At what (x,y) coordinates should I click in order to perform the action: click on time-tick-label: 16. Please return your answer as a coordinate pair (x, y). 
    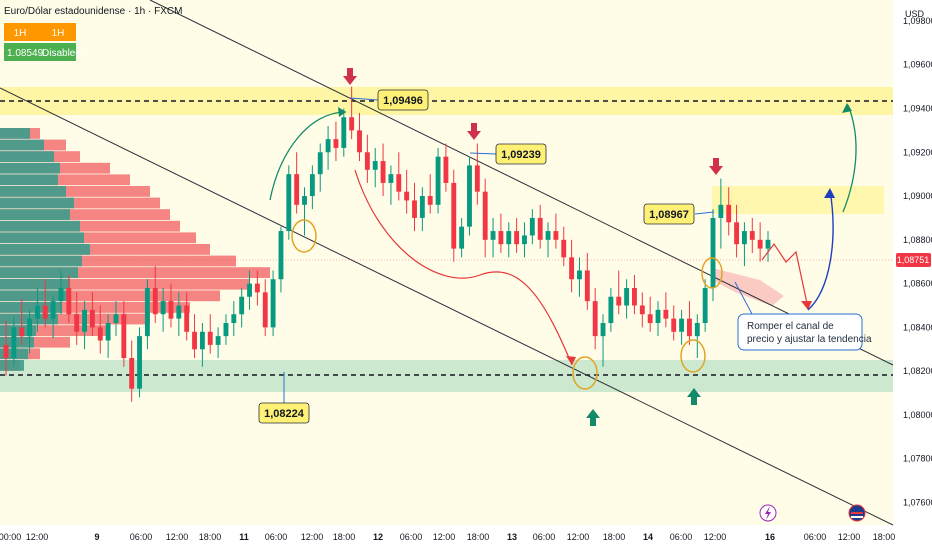
    Looking at the image, I should click on (770, 537).